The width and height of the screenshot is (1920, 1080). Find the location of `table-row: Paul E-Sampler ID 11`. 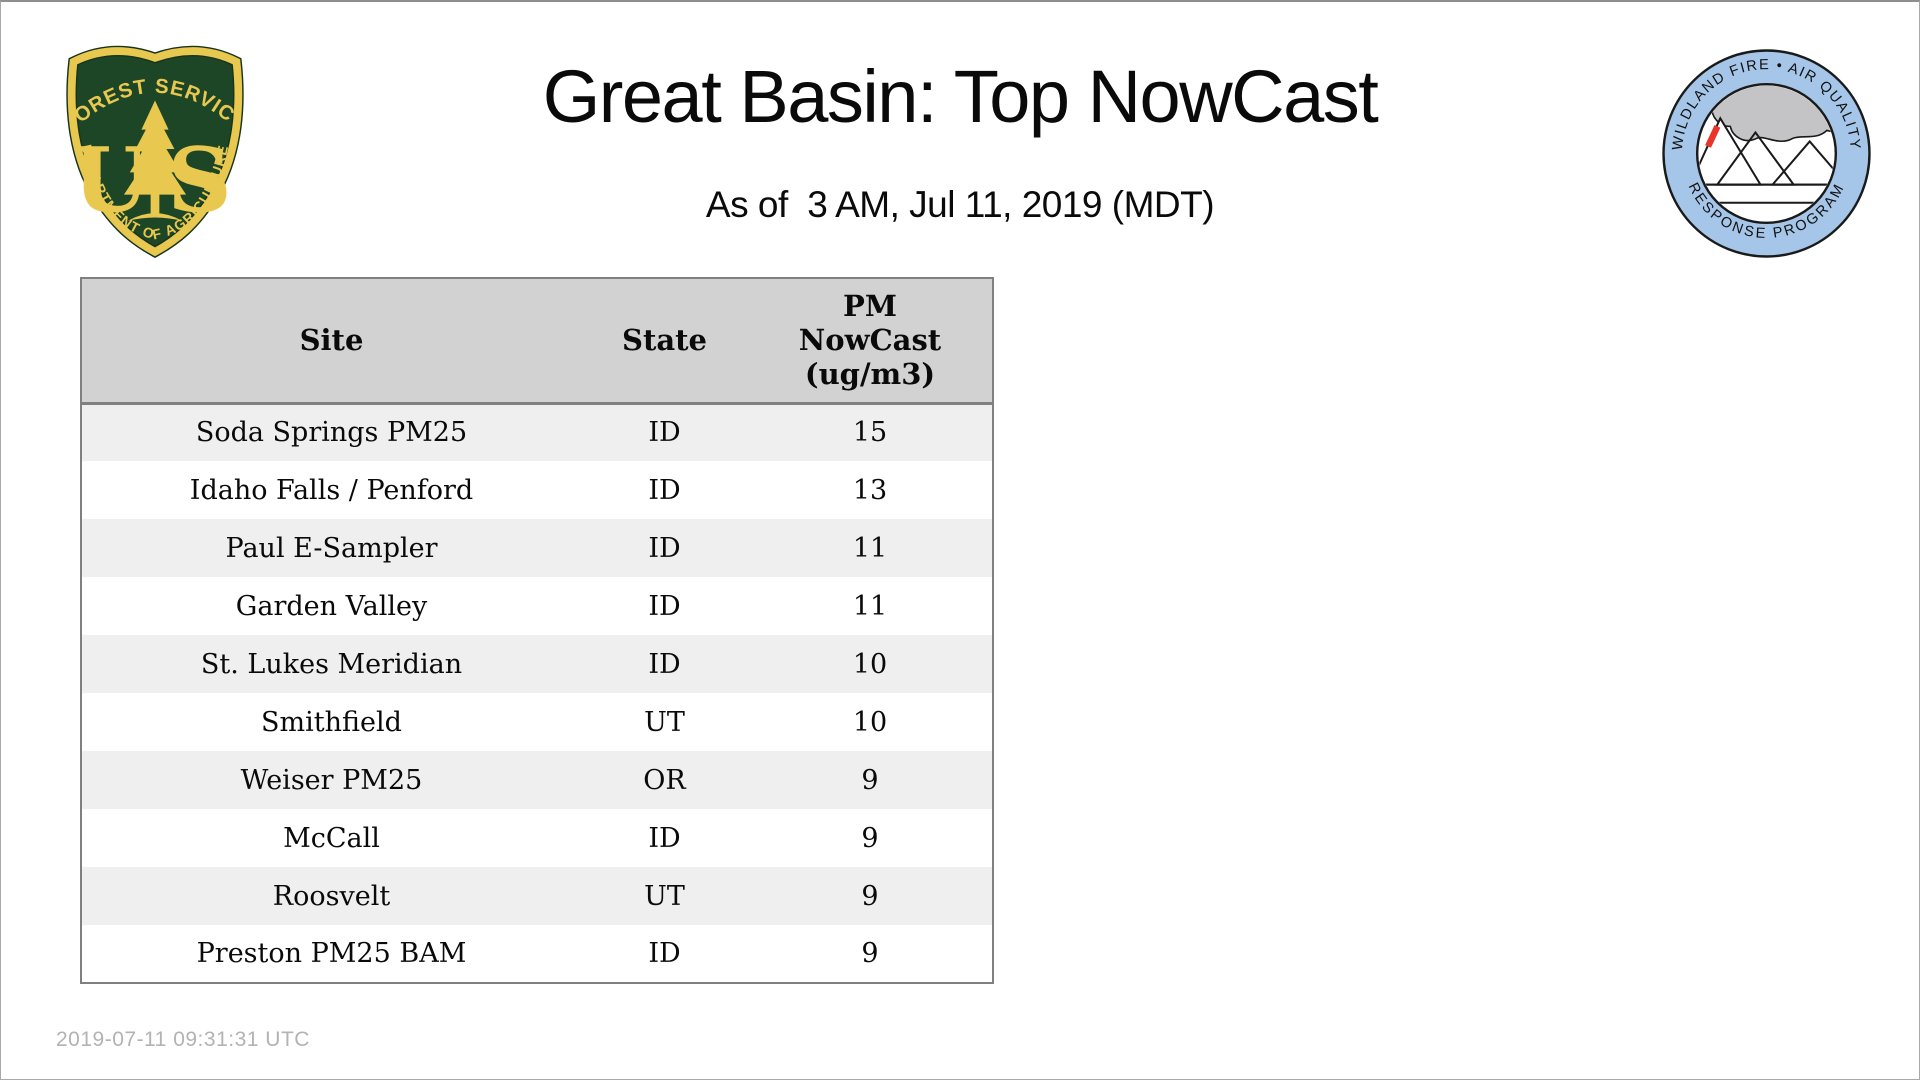

table-row: Paul E-Sampler ID 11 is located at coordinates (537, 548).